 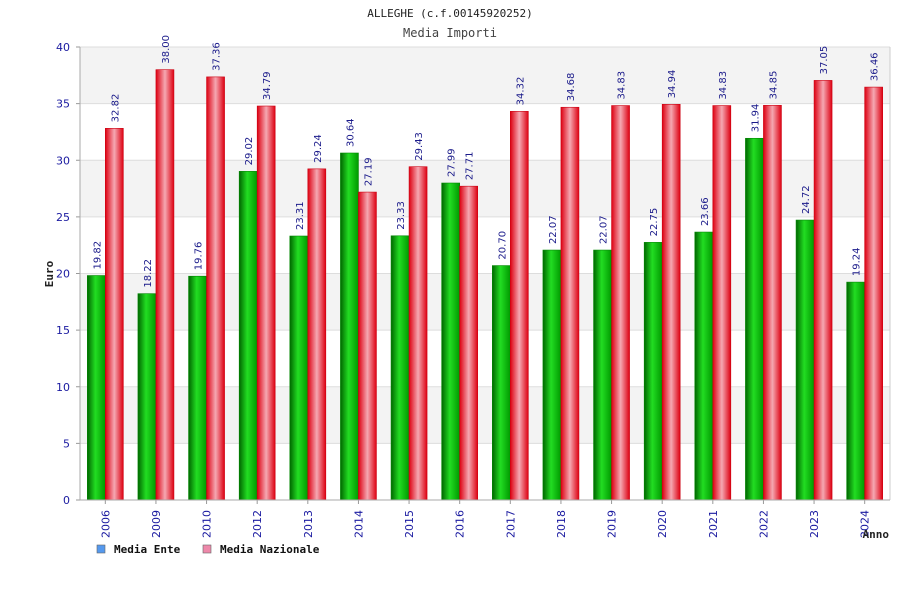 What do you see at coordinates (63, 387) in the screenshot?
I see `y-tick-label: 10` at bounding box center [63, 387].